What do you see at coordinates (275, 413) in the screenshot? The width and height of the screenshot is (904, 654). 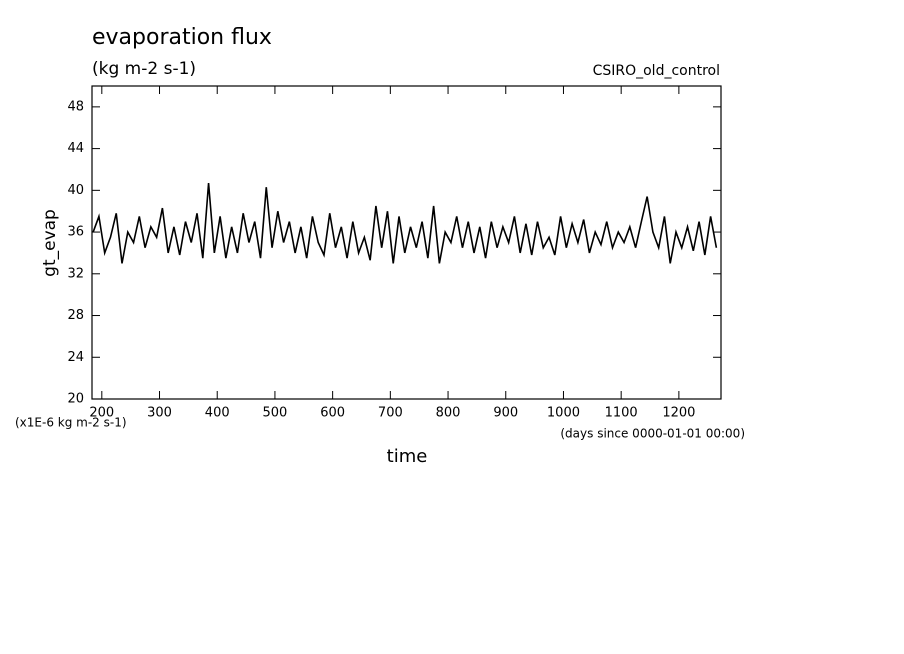 I see `x-tick-label: 500` at bounding box center [275, 413].